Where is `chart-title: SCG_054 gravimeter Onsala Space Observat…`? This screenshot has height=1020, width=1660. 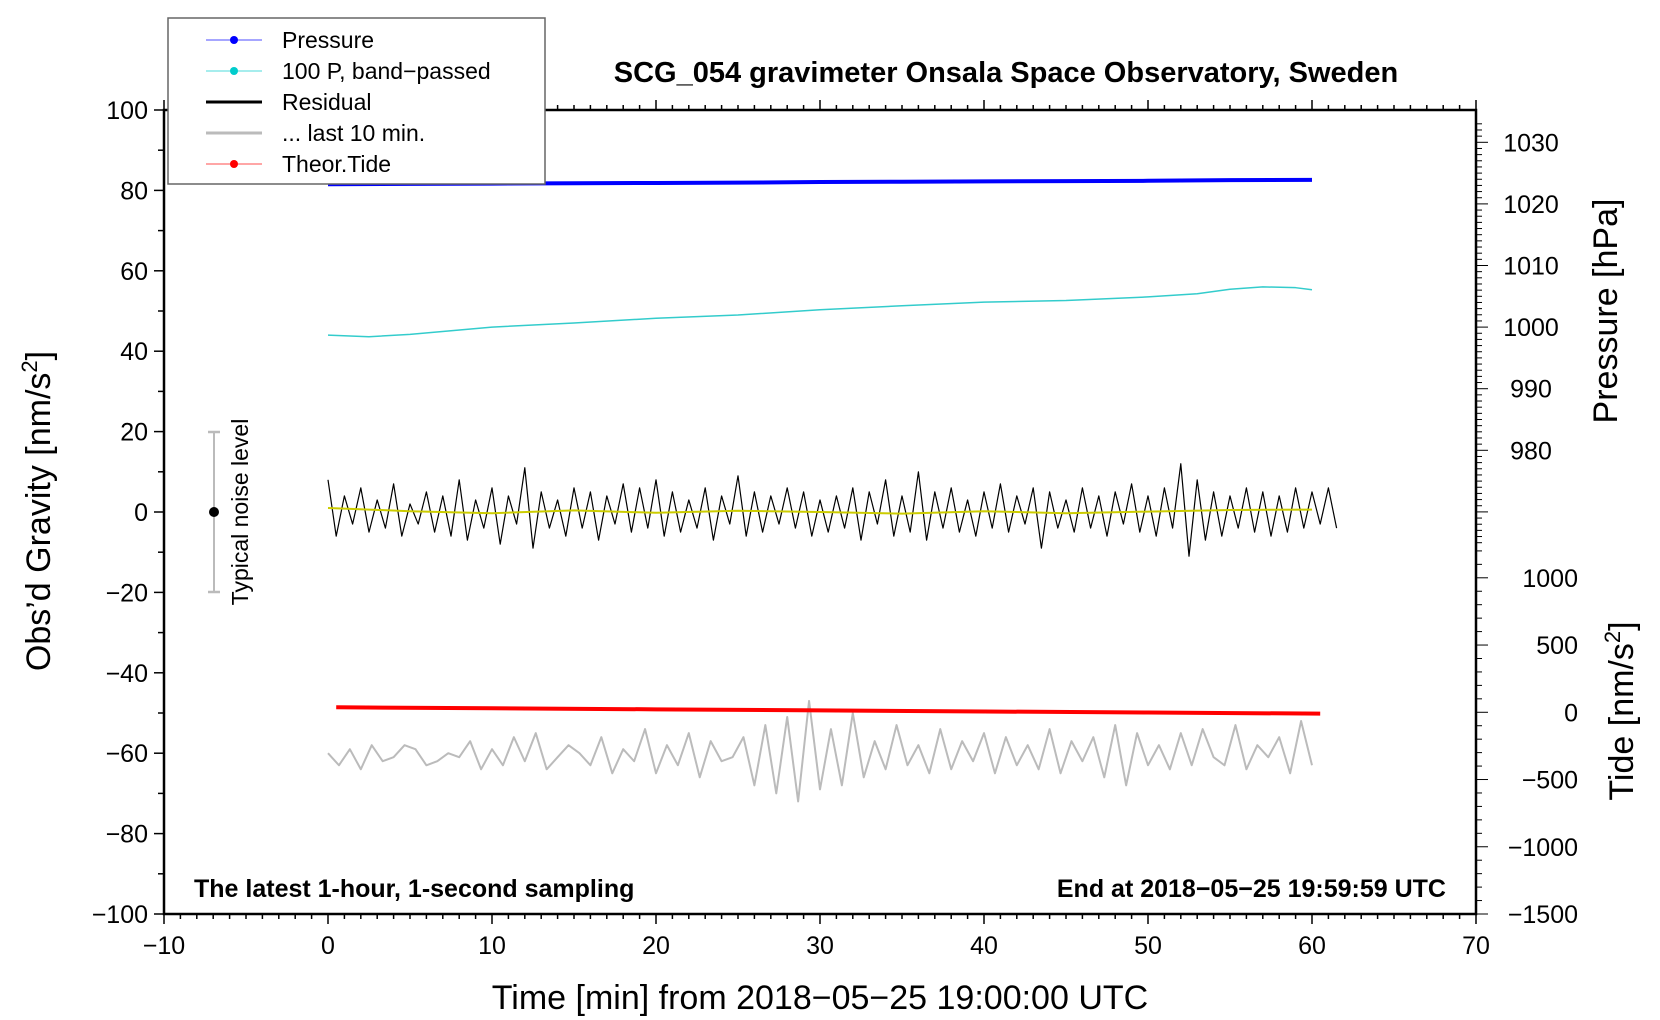 chart-title: SCG_054 gravimeter Onsala Space Observat… is located at coordinates (1006, 73).